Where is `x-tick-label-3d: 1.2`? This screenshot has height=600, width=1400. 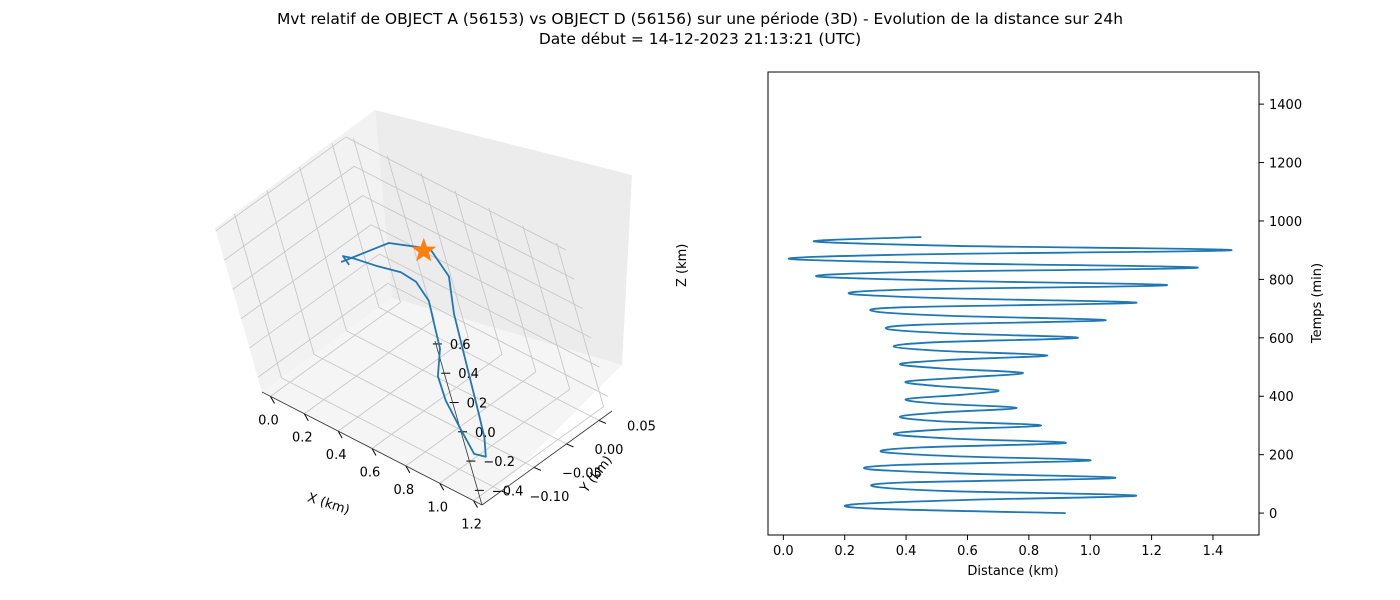
x-tick-label-3d: 1.2 is located at coordinates (471, 525).